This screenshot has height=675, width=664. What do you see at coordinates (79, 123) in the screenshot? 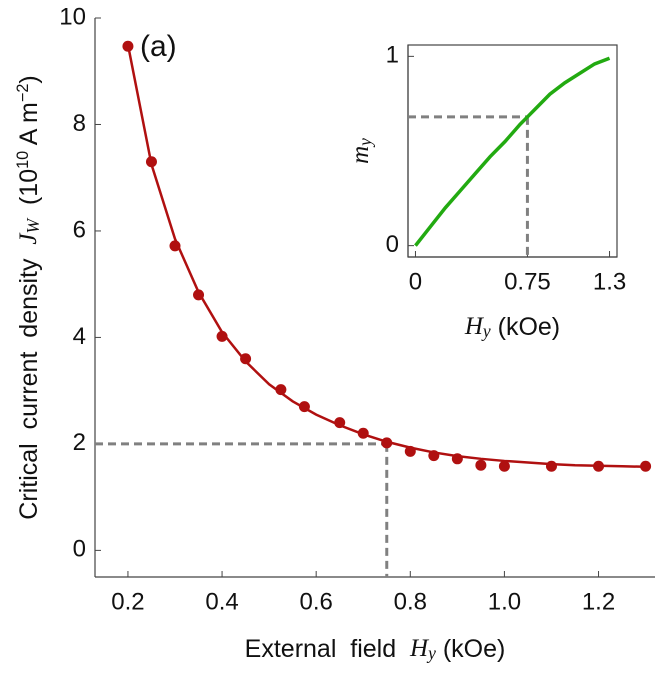
I see `y-tick-label: 8` at bounding box center [79, 123].